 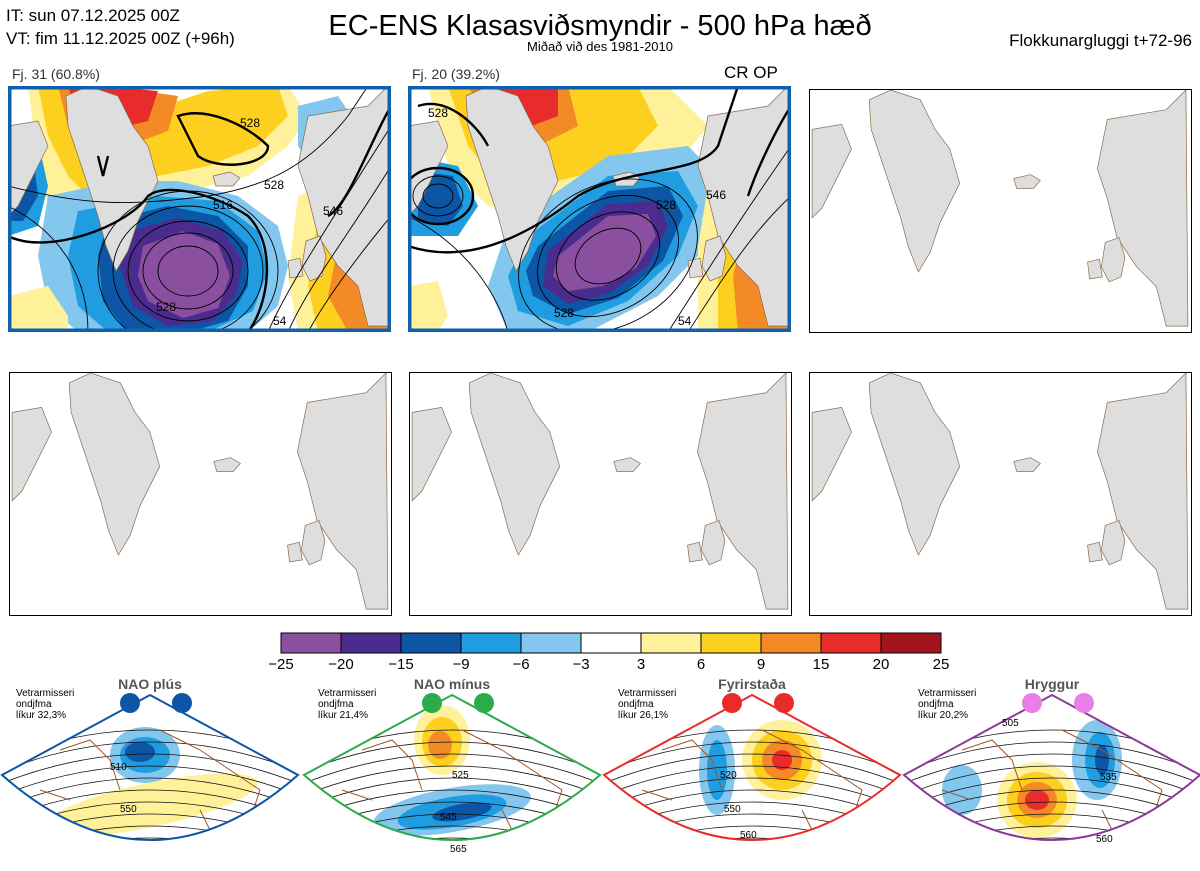 I want to click on contour-label: 545, so click(x=448, y=817).